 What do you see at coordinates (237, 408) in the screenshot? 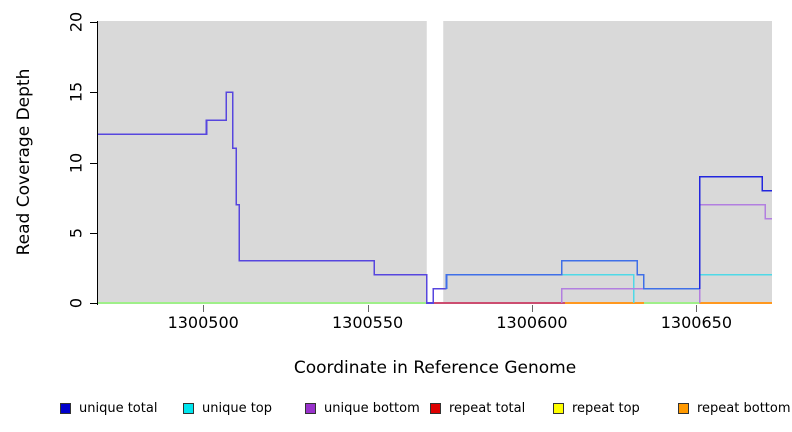
I see `legend-label-unique-top: unique top` at bounding box center [237, 408].